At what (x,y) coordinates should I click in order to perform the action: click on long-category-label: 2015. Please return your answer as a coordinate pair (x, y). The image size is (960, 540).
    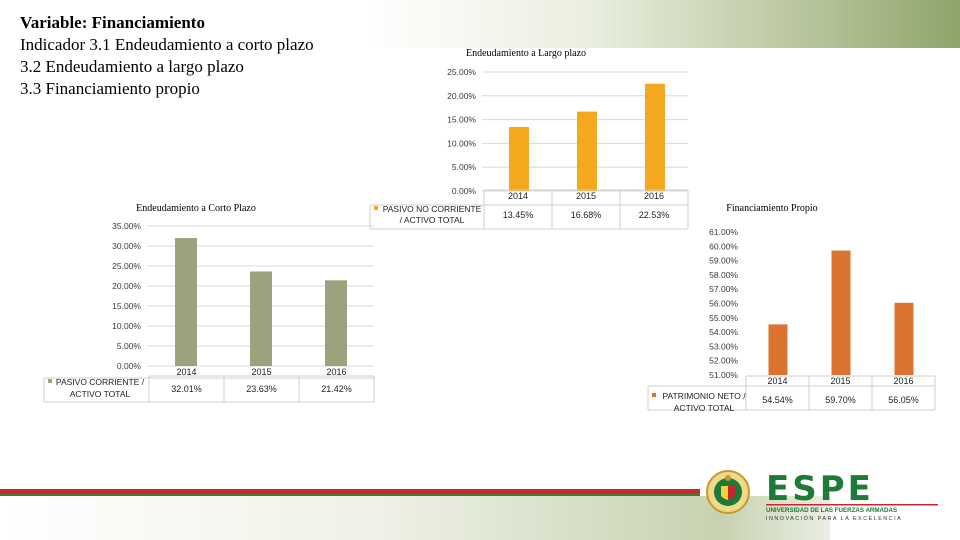
    Looking at the image, I should click on (586, 196).